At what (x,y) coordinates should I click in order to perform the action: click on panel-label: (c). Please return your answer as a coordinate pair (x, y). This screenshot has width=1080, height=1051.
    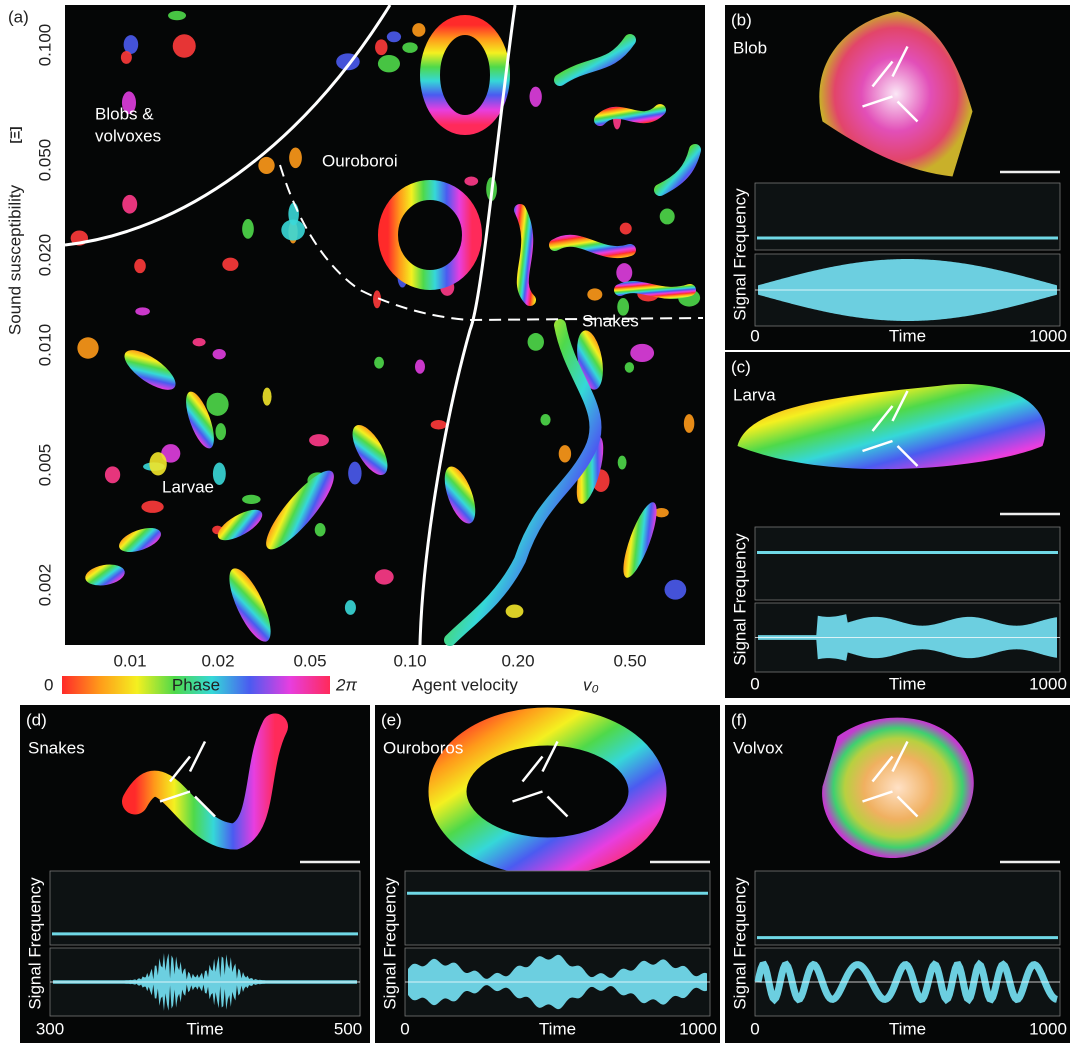
    Looking at the image, I should click on (741, 366).